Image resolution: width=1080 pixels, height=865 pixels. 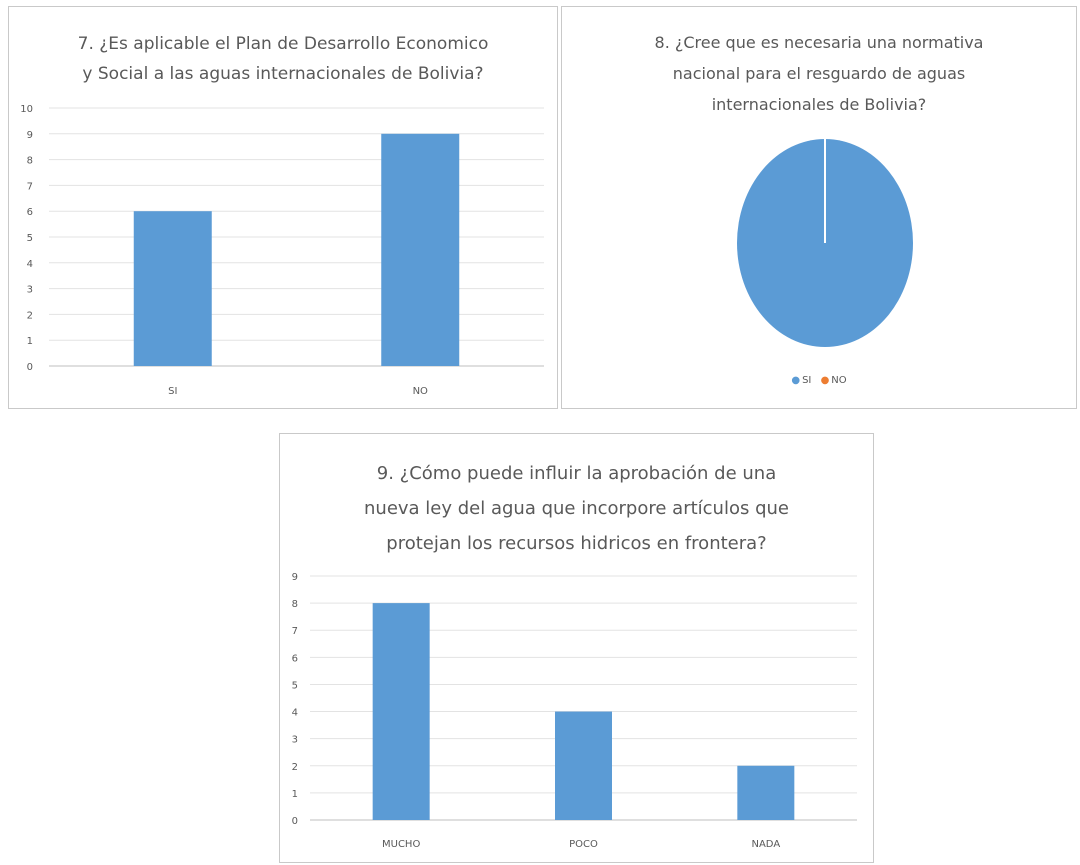 I want to click on x-tick-label: NO, so click(x=420, y=391).